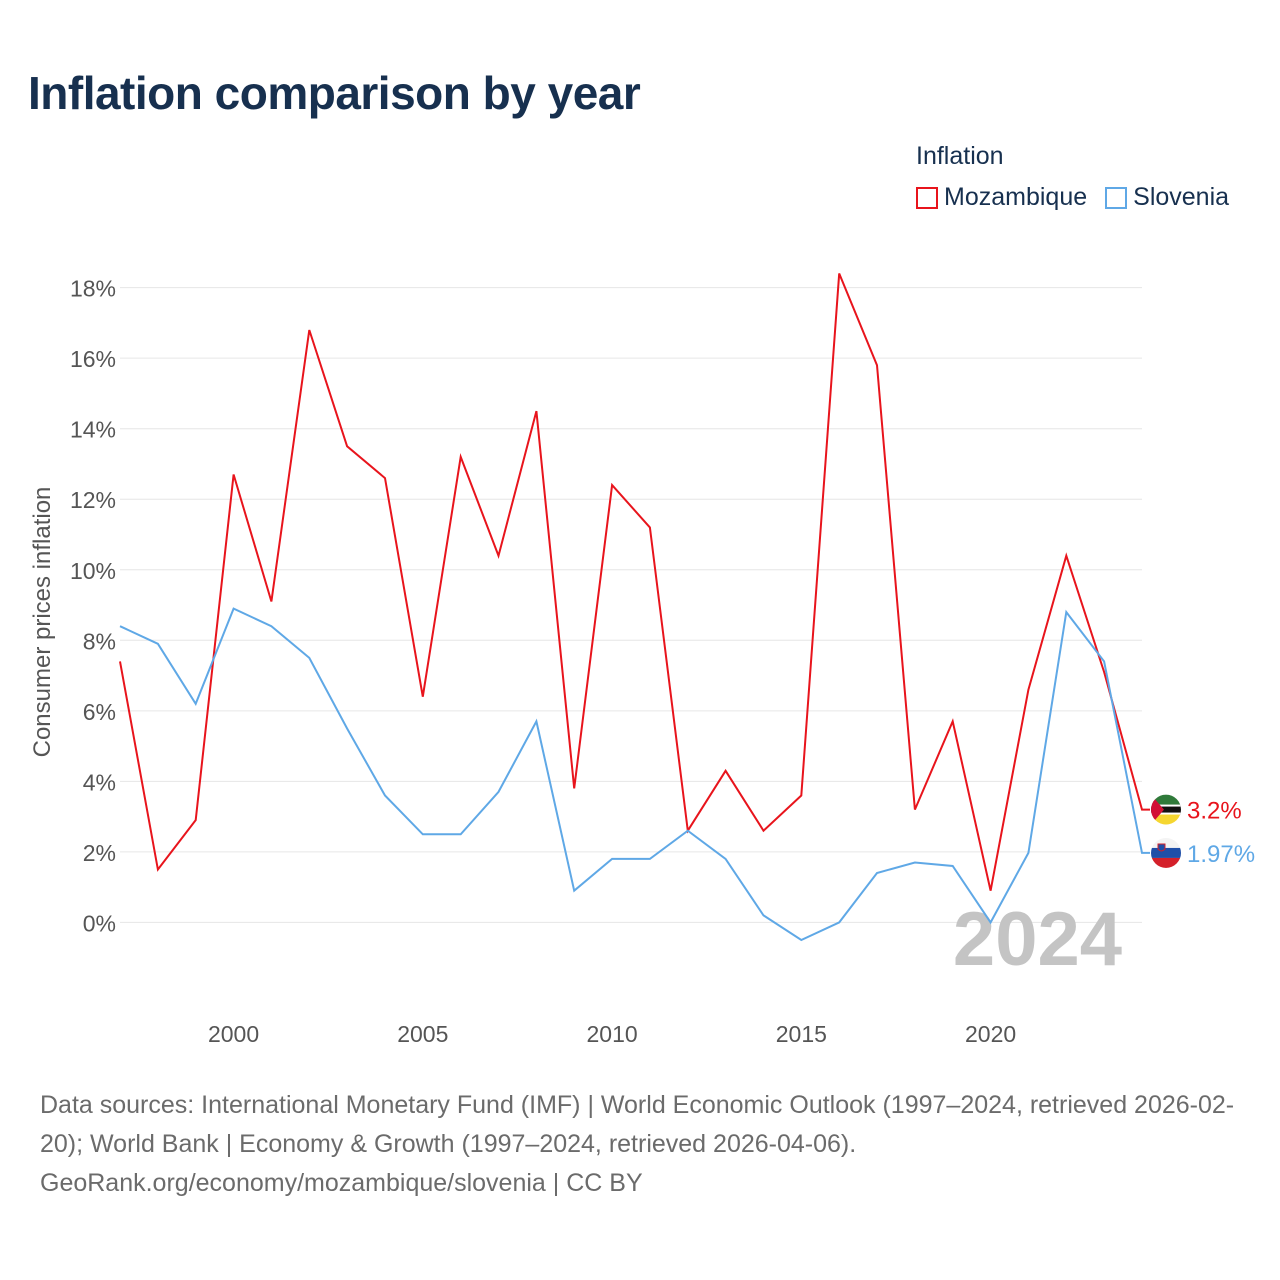 The image size is (1280, 1280). Describe the element at coordinates (93, 500) in the screenshot. I see `y-tick-label: 12%` at that location.